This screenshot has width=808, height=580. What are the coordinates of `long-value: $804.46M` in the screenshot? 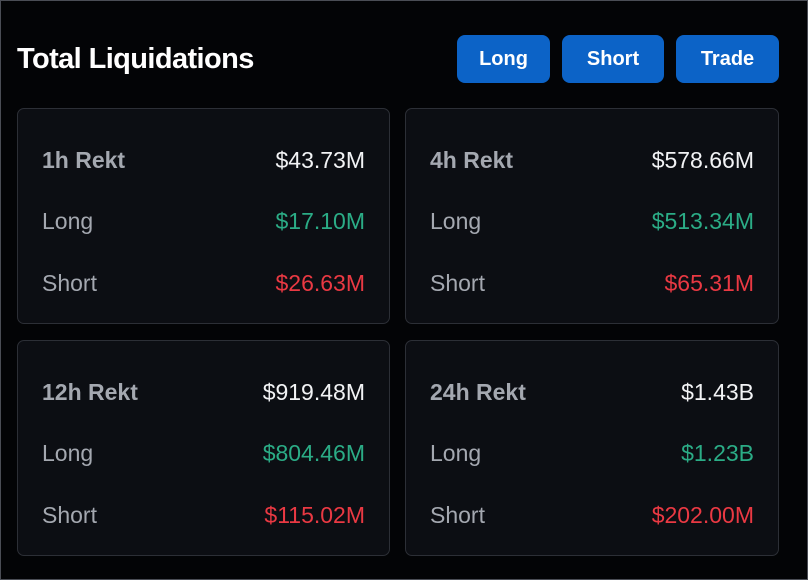 It's located at (313, 452).